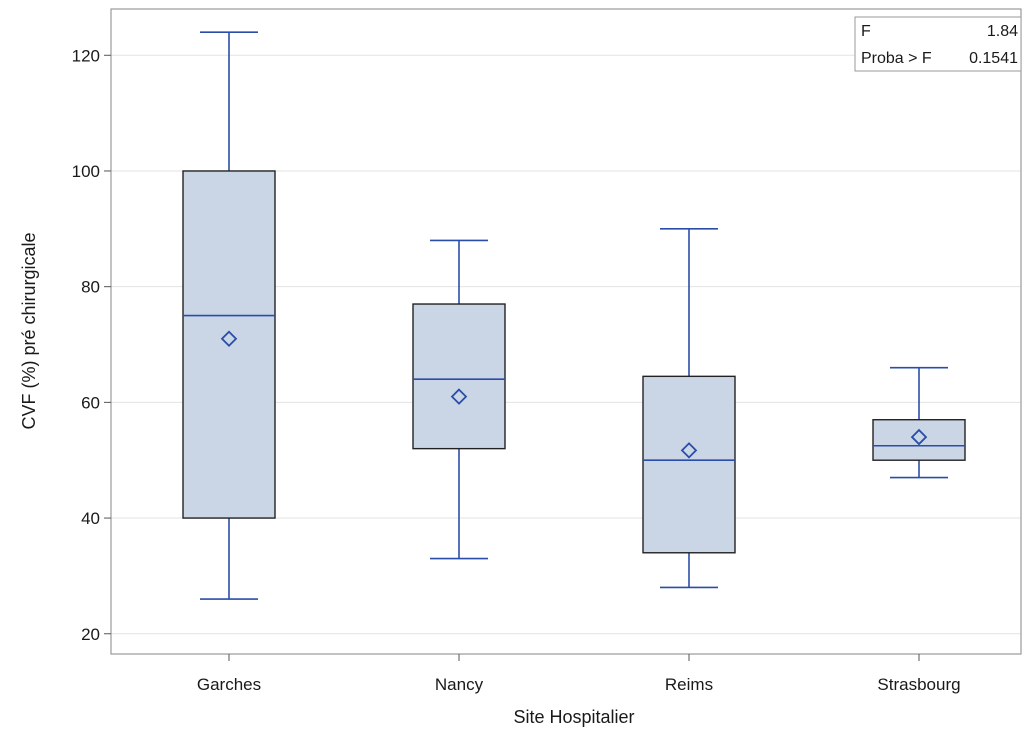 This screenshot has width=1024, height=733. I want to click on box-nancy, so click(459, 399).